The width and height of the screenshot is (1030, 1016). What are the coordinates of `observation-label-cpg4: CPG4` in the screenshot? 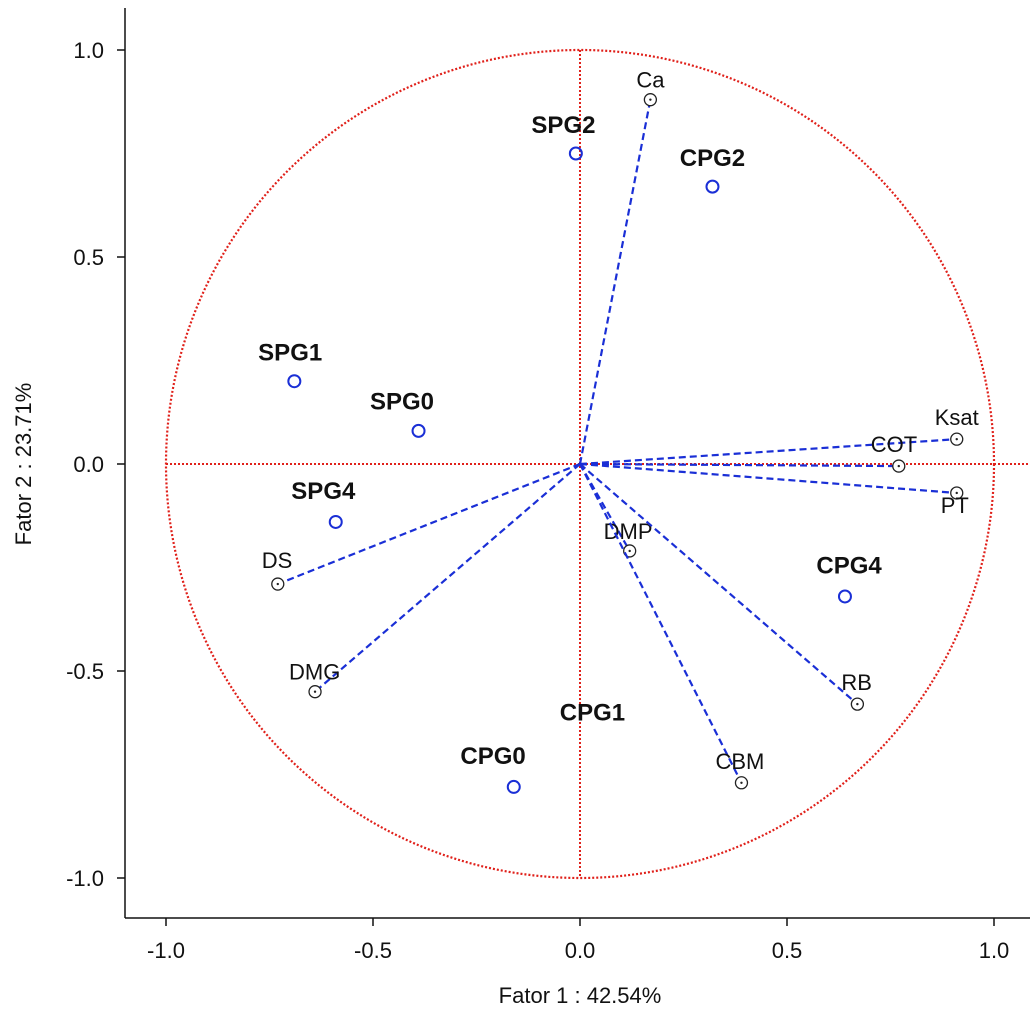 It's located at (849, 566).